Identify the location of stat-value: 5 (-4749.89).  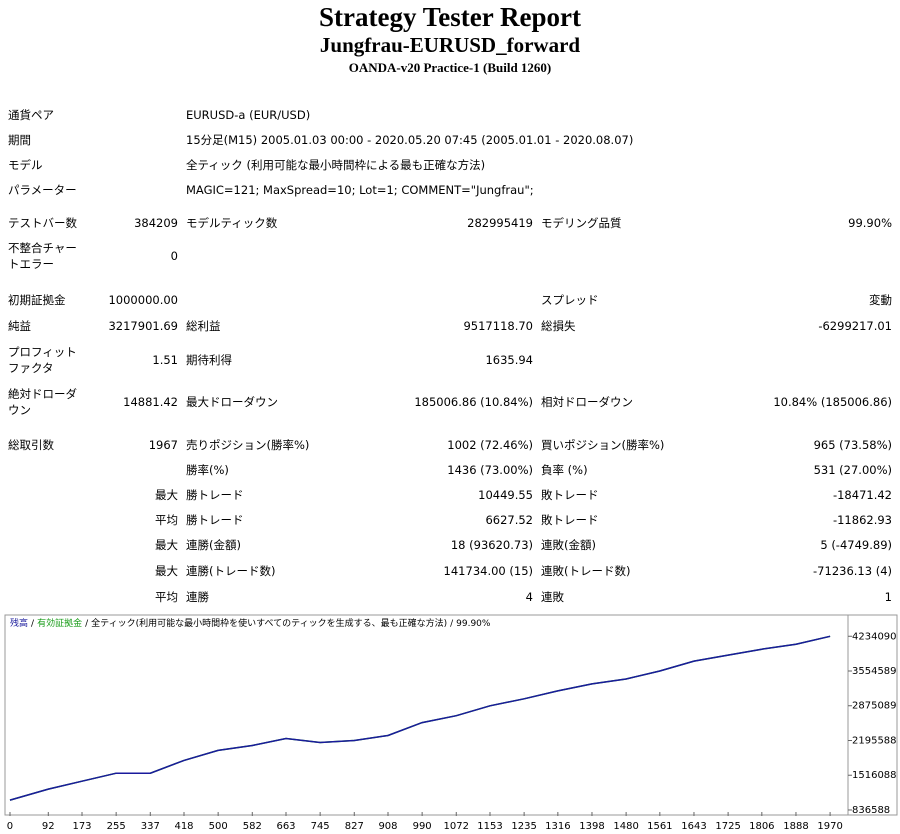
(856, 545).